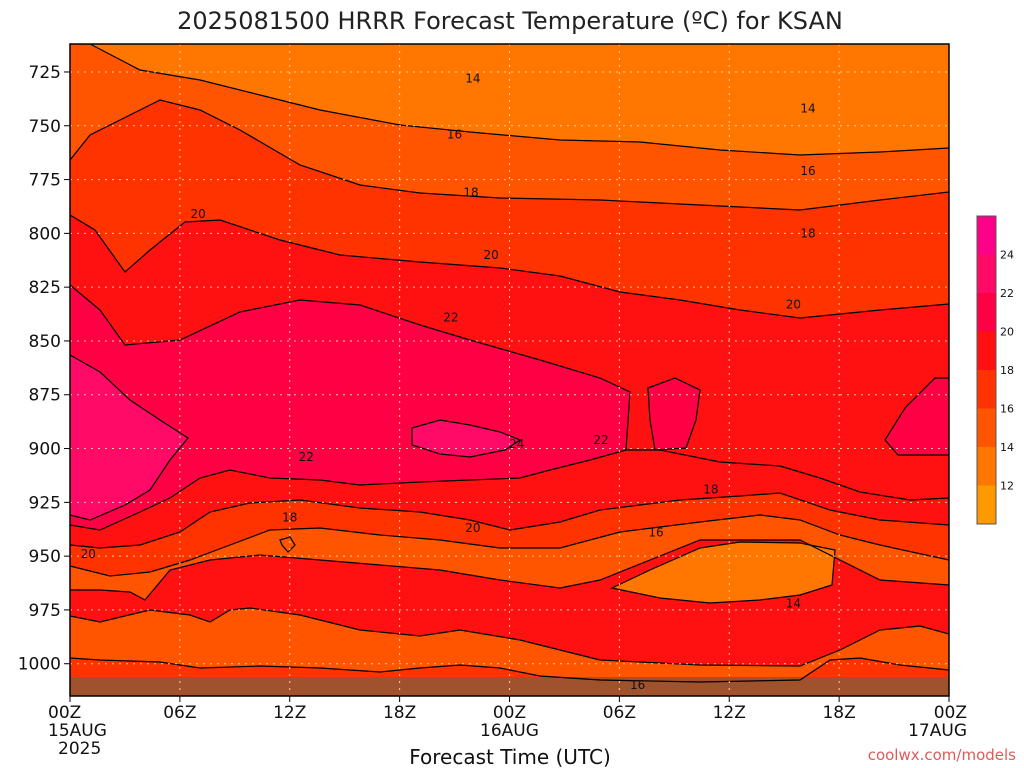  I want to click on contour-label: 24, so click(516, 444).